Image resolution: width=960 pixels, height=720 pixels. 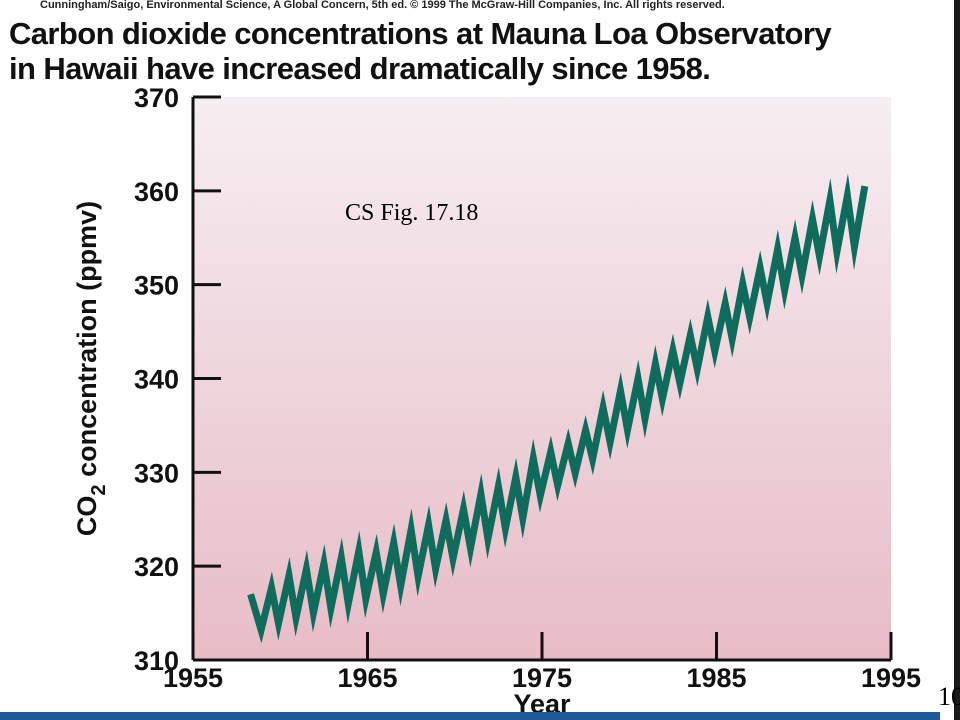 I want to click on right-edge-bar, so click(x=957, y=360).